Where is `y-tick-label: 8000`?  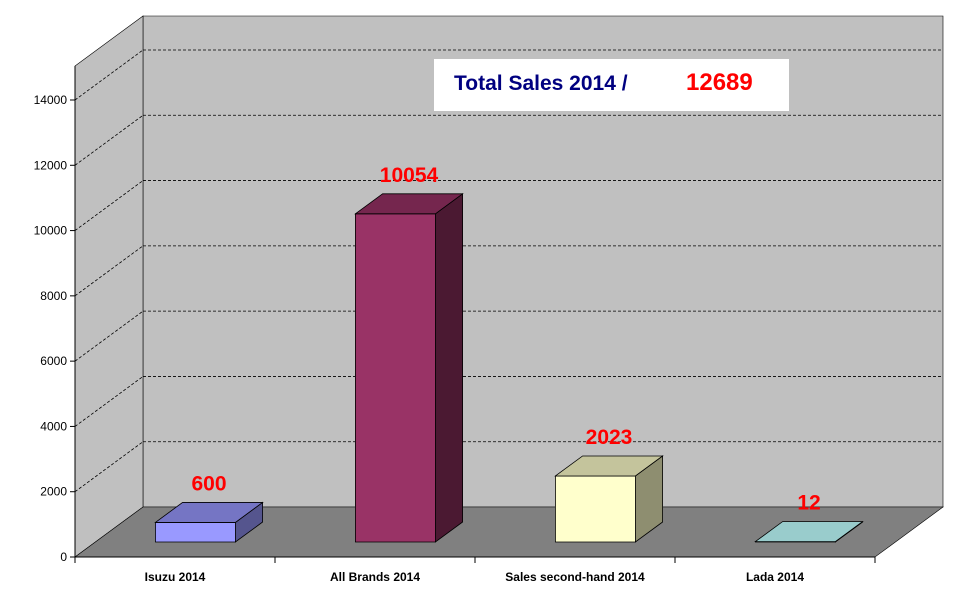 y-tick-label: 8000 is located at coordinates (53, 296).